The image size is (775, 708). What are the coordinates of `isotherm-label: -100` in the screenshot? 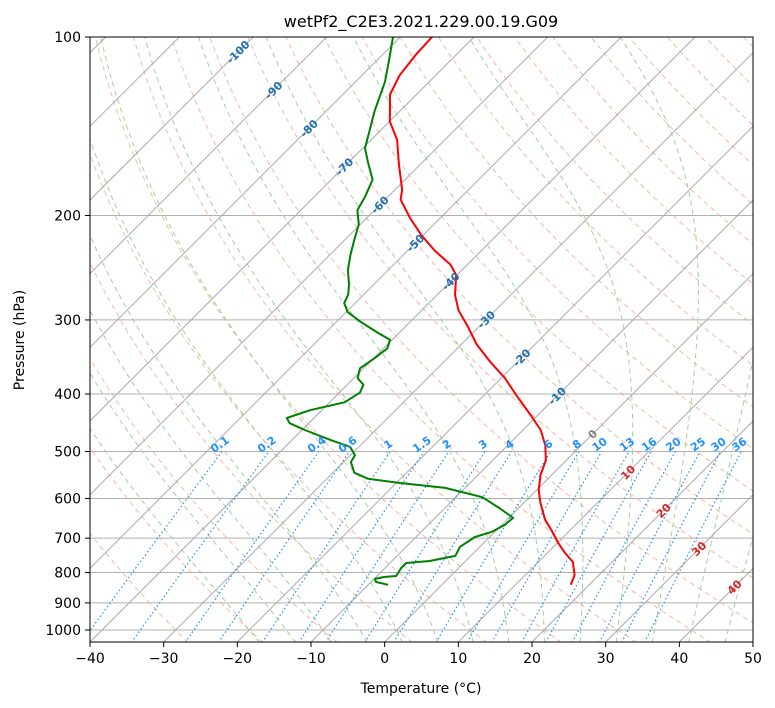 It's located at (238, 52).